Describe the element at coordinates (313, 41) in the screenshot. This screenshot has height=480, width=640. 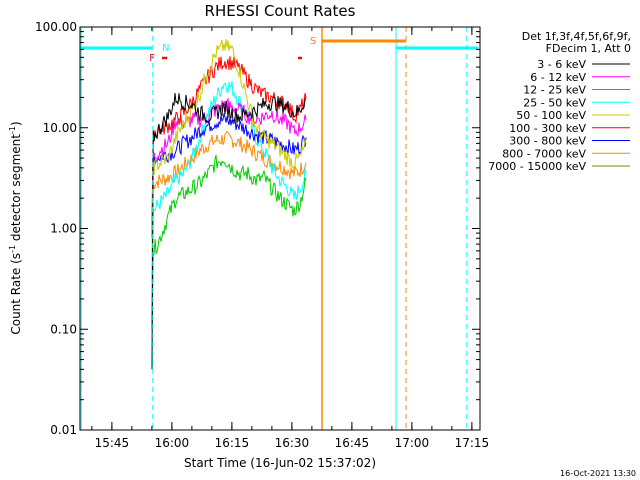
I see `flag-label-s: S` at that location.